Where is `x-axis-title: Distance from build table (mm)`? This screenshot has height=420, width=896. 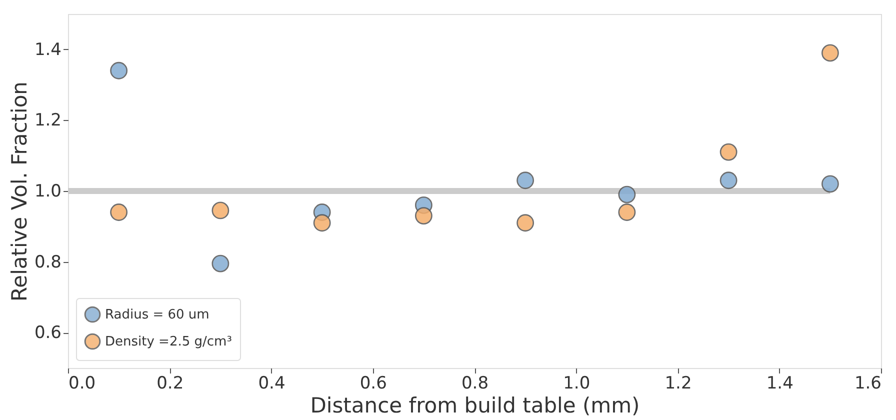
x-axis-title: Distance from build table (mm) is located at coordinates (475, 406).